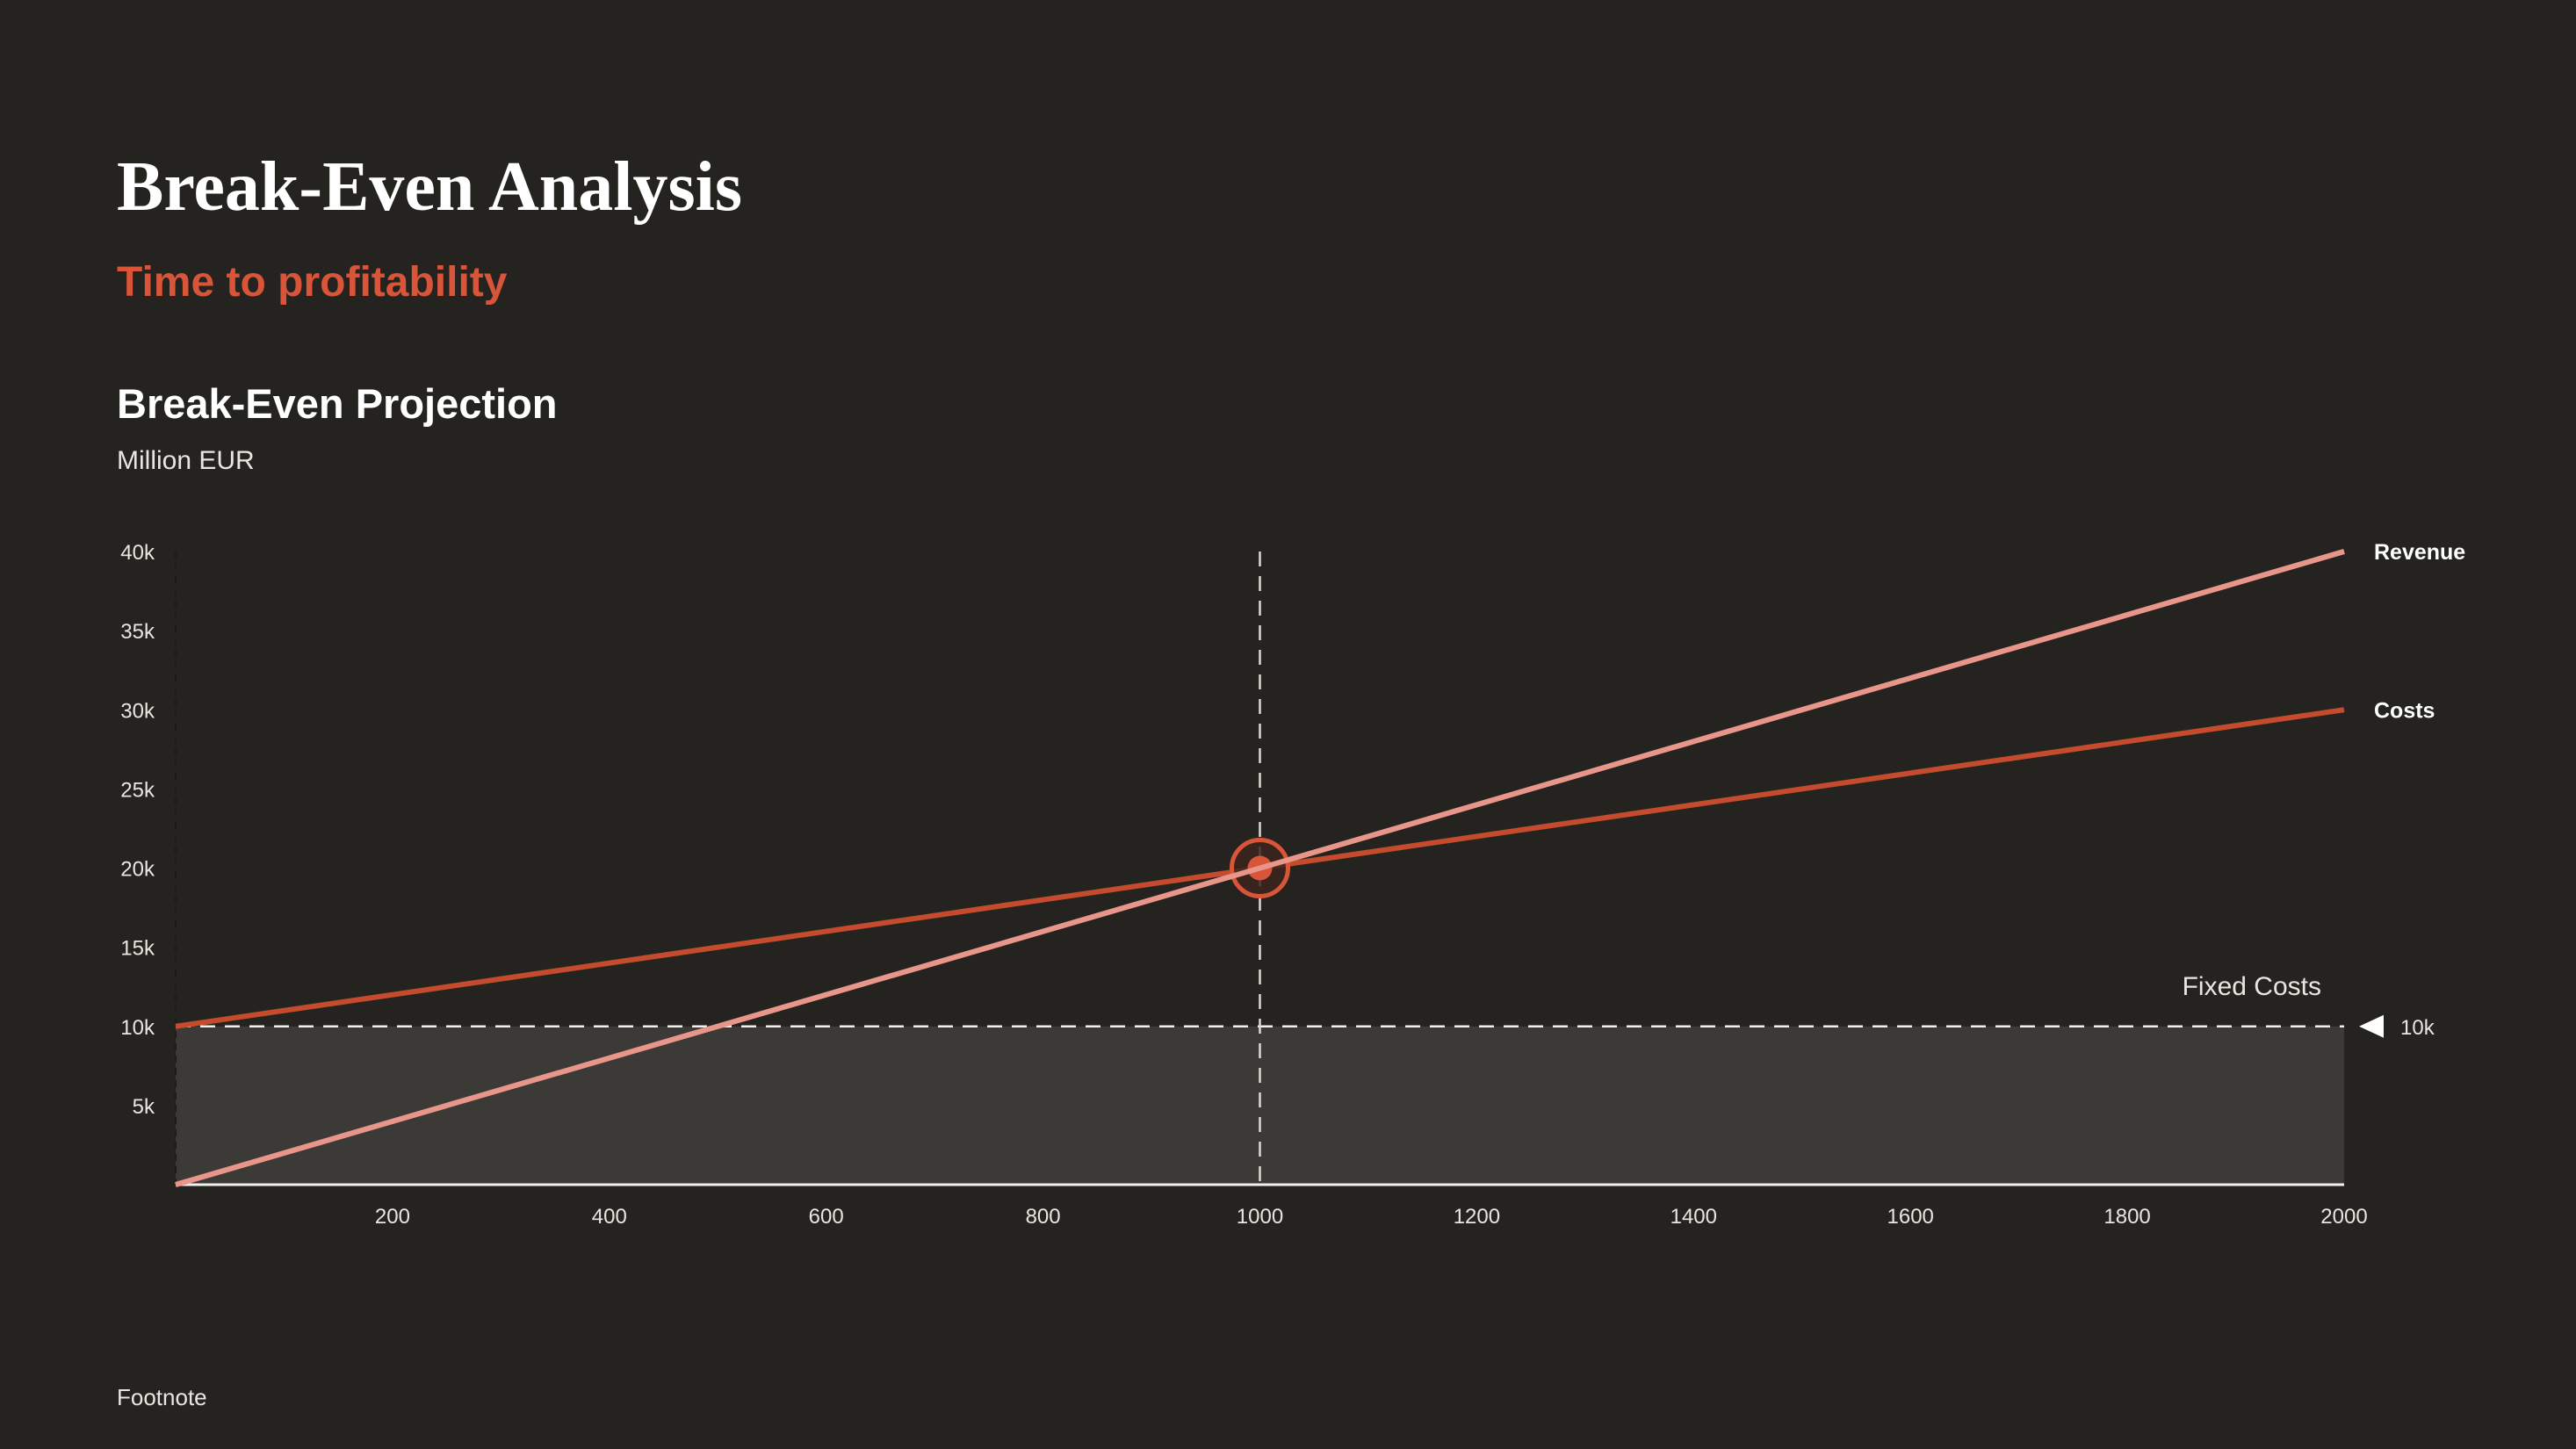  Describe the element at coordinates (144, 1107) in the screenshot. I see `y-tick-label: 5k` at that location.